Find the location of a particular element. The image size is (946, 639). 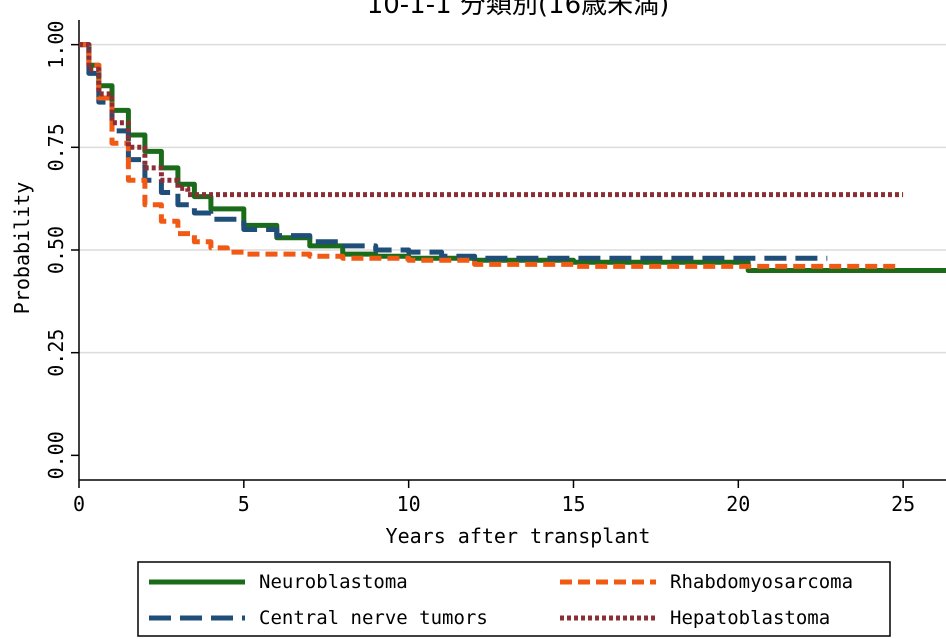

x-tick-label: 20 is located at coordinates (738, 504).